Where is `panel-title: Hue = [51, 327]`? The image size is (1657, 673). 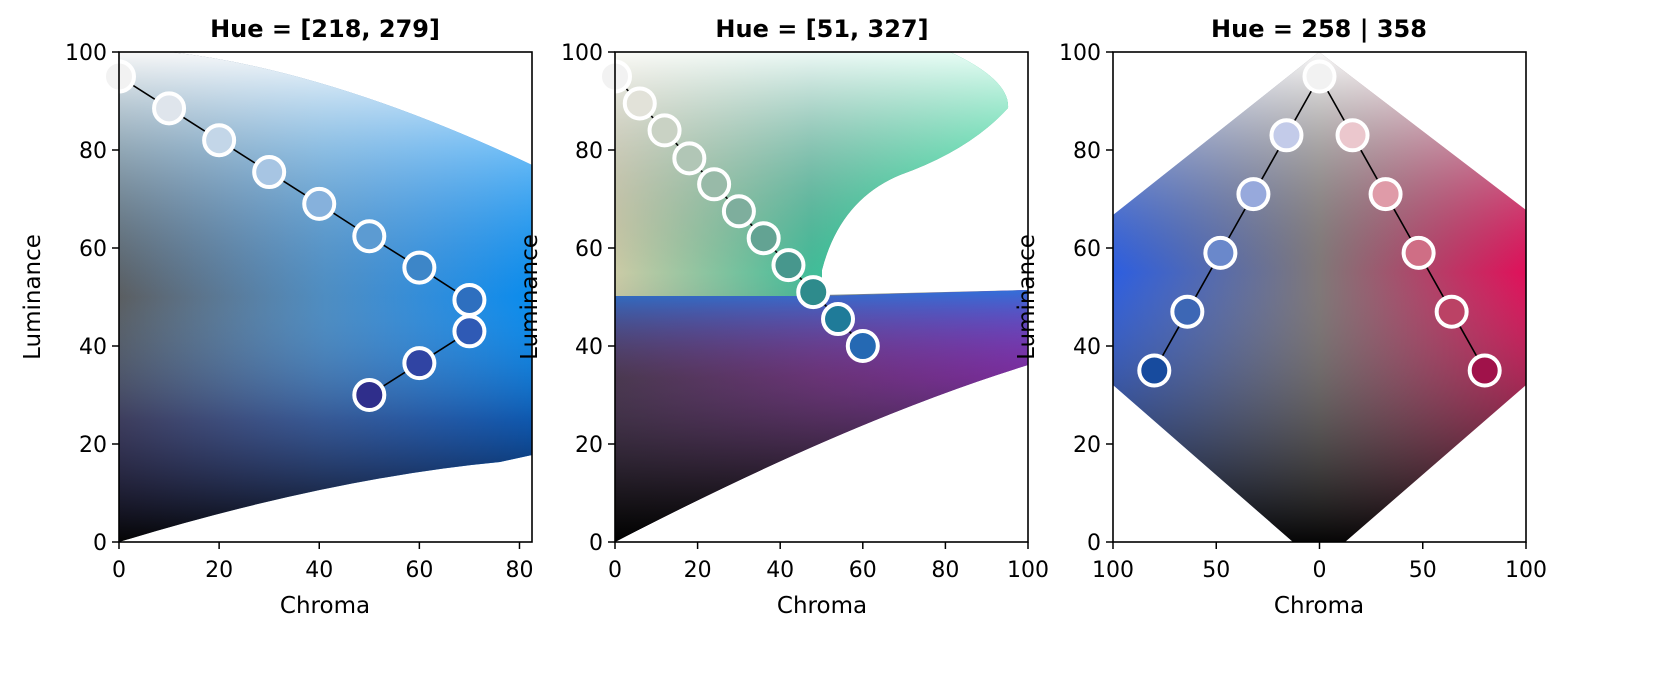 panel-title: Hue = [51, 327] is located at coordinates (821, 29).